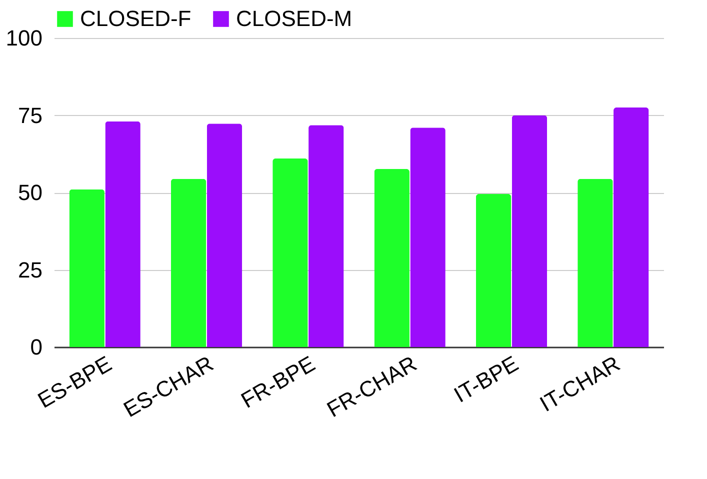 The width and height of the screenshot is (707, 479). What do you see at coordinates (24, 38) in the screenshot?
I see `y-tick-label: 100` at bounding box center [24, 38].